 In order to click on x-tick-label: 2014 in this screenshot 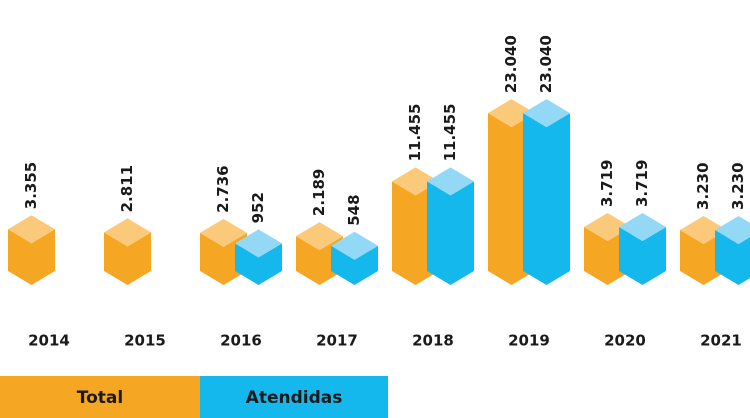, I will do `click(49, 341)`.